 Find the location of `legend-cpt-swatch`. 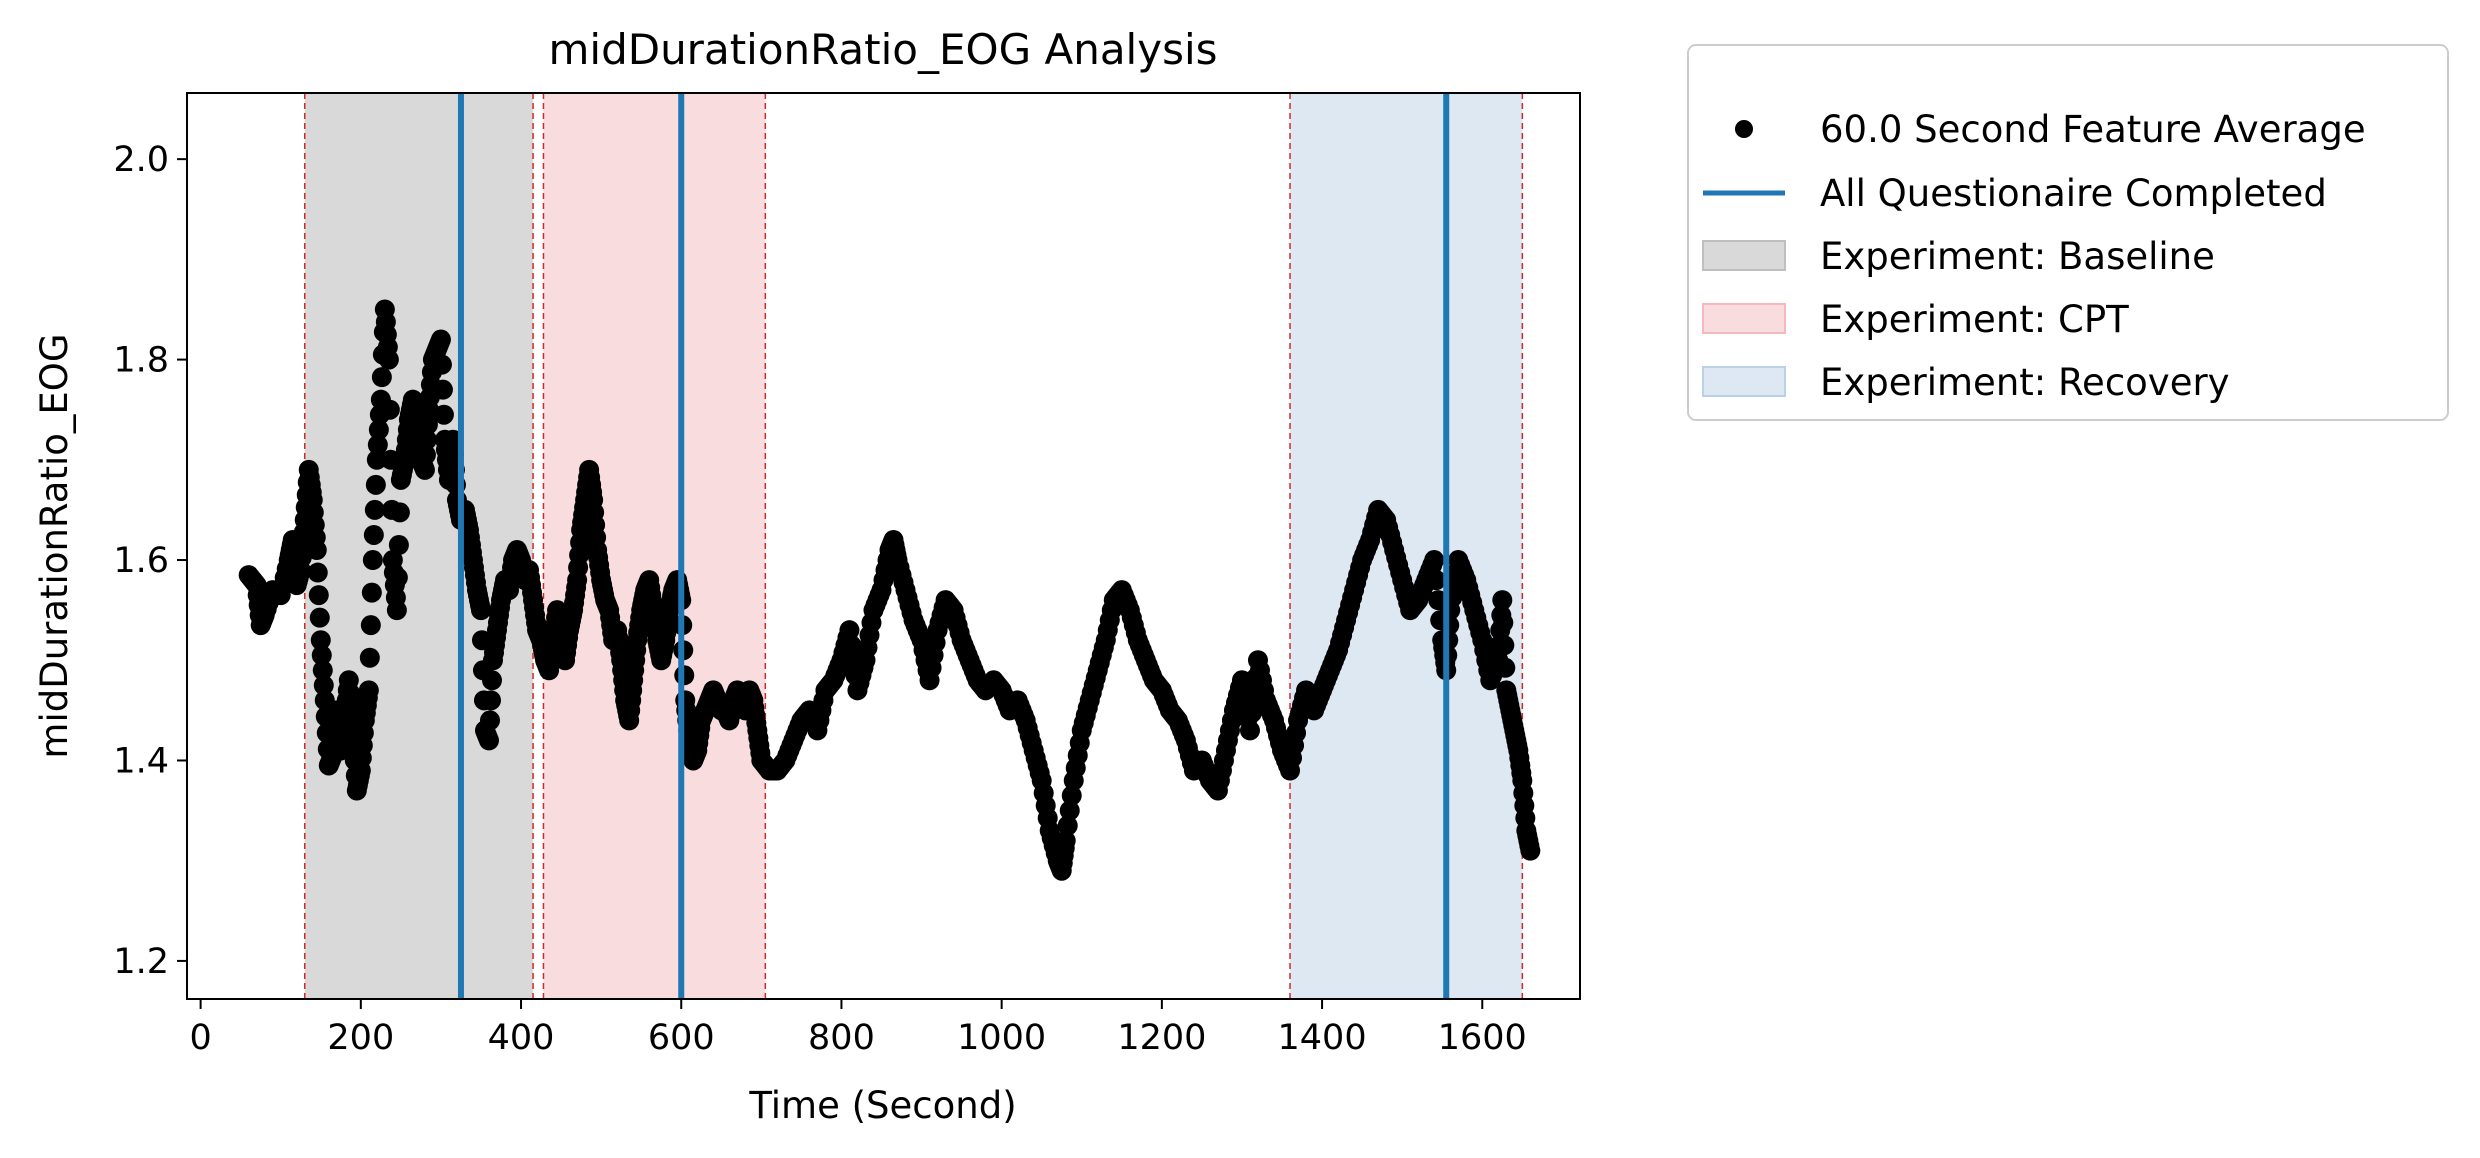

legend-cpt-swatch is located at coordinates (1744, 318).